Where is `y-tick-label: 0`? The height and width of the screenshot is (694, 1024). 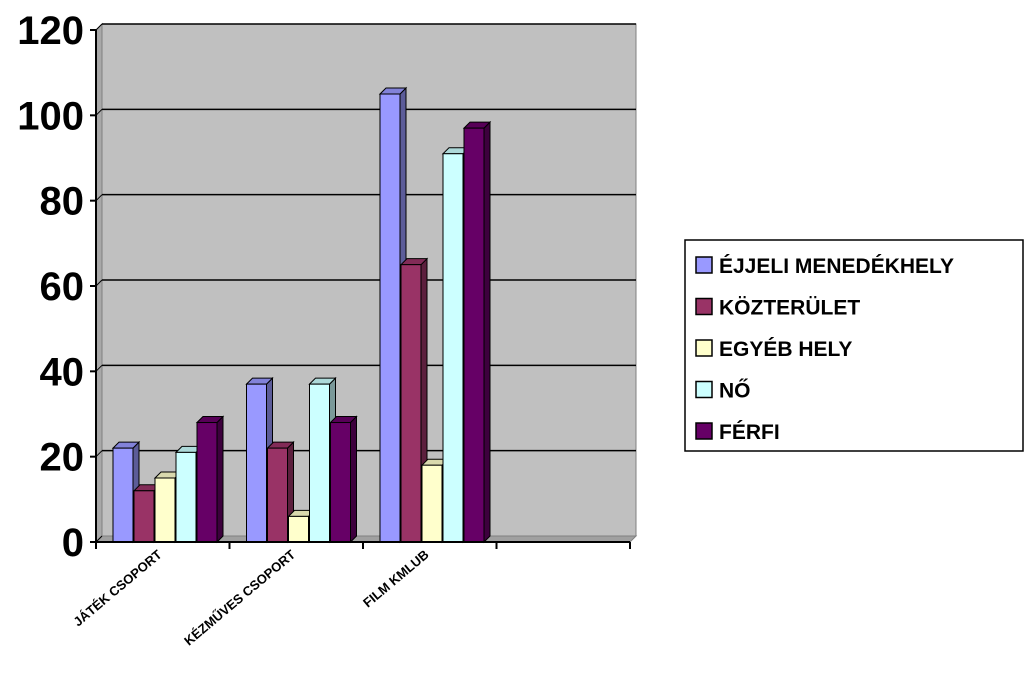 y-tick-label: 0 is located at coordinates (73, 543).